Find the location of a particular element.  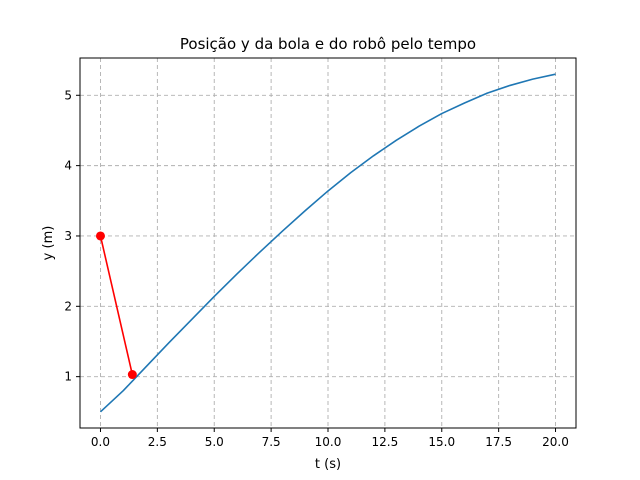

y-tick-label: 1 is located at coordinates (68, 377).